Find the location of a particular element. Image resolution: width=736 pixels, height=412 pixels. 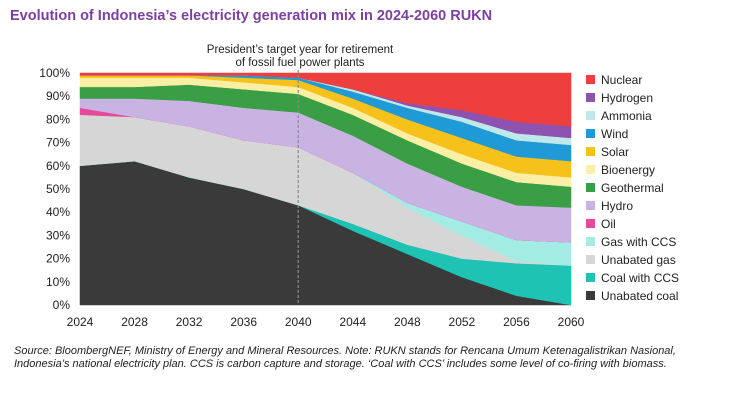

legend-label-gas-with-ccs: Gas with CCS is located at coordinates (638, 242).